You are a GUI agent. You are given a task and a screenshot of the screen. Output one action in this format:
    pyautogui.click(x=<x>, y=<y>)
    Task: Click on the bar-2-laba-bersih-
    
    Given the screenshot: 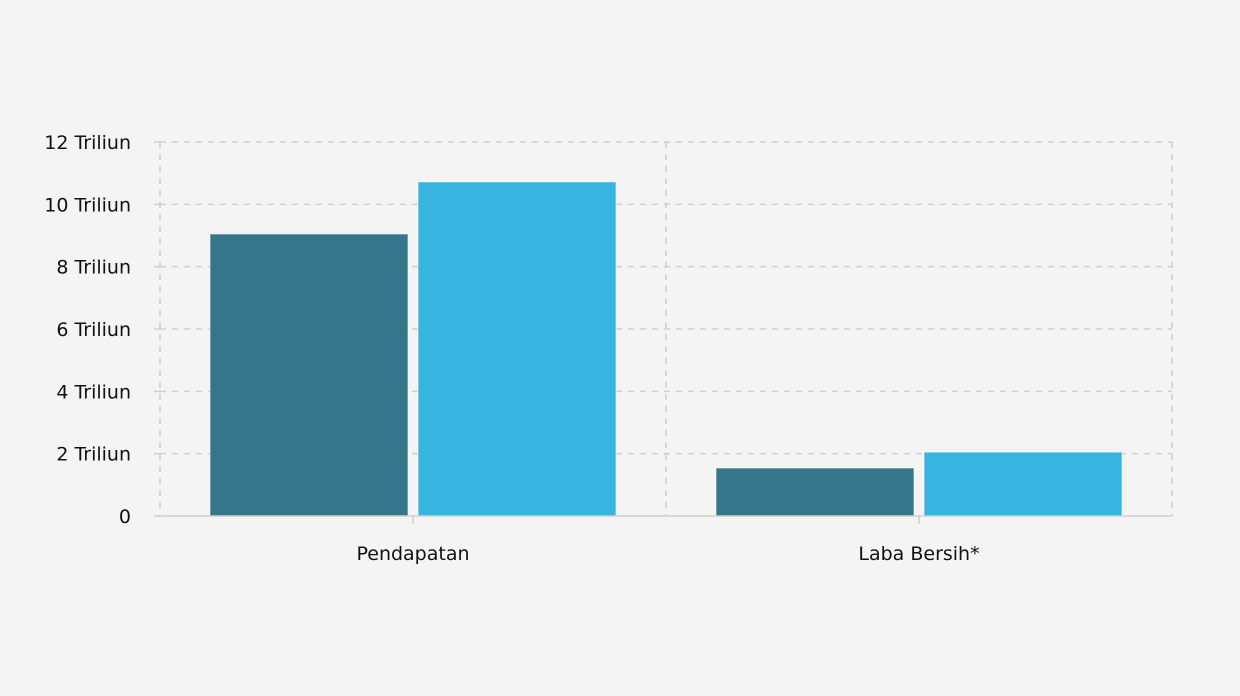 What is the action you would take?
    pyautogui.click(x=1023, y=484)
    